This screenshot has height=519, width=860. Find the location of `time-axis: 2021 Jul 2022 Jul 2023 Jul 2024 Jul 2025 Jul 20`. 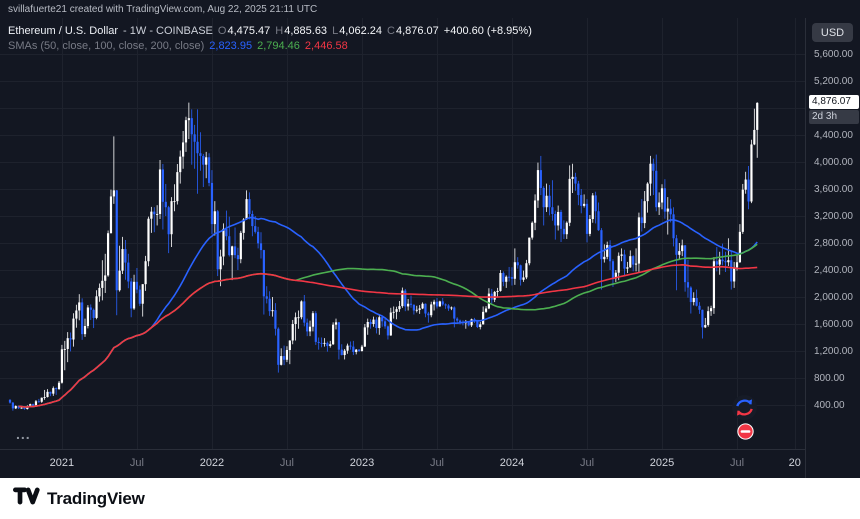

time-axis: 2021 Jul 2022 Jul 2023 Jul 2024 Jul 2025 Jul 20 is located at coordinates (430, 463).